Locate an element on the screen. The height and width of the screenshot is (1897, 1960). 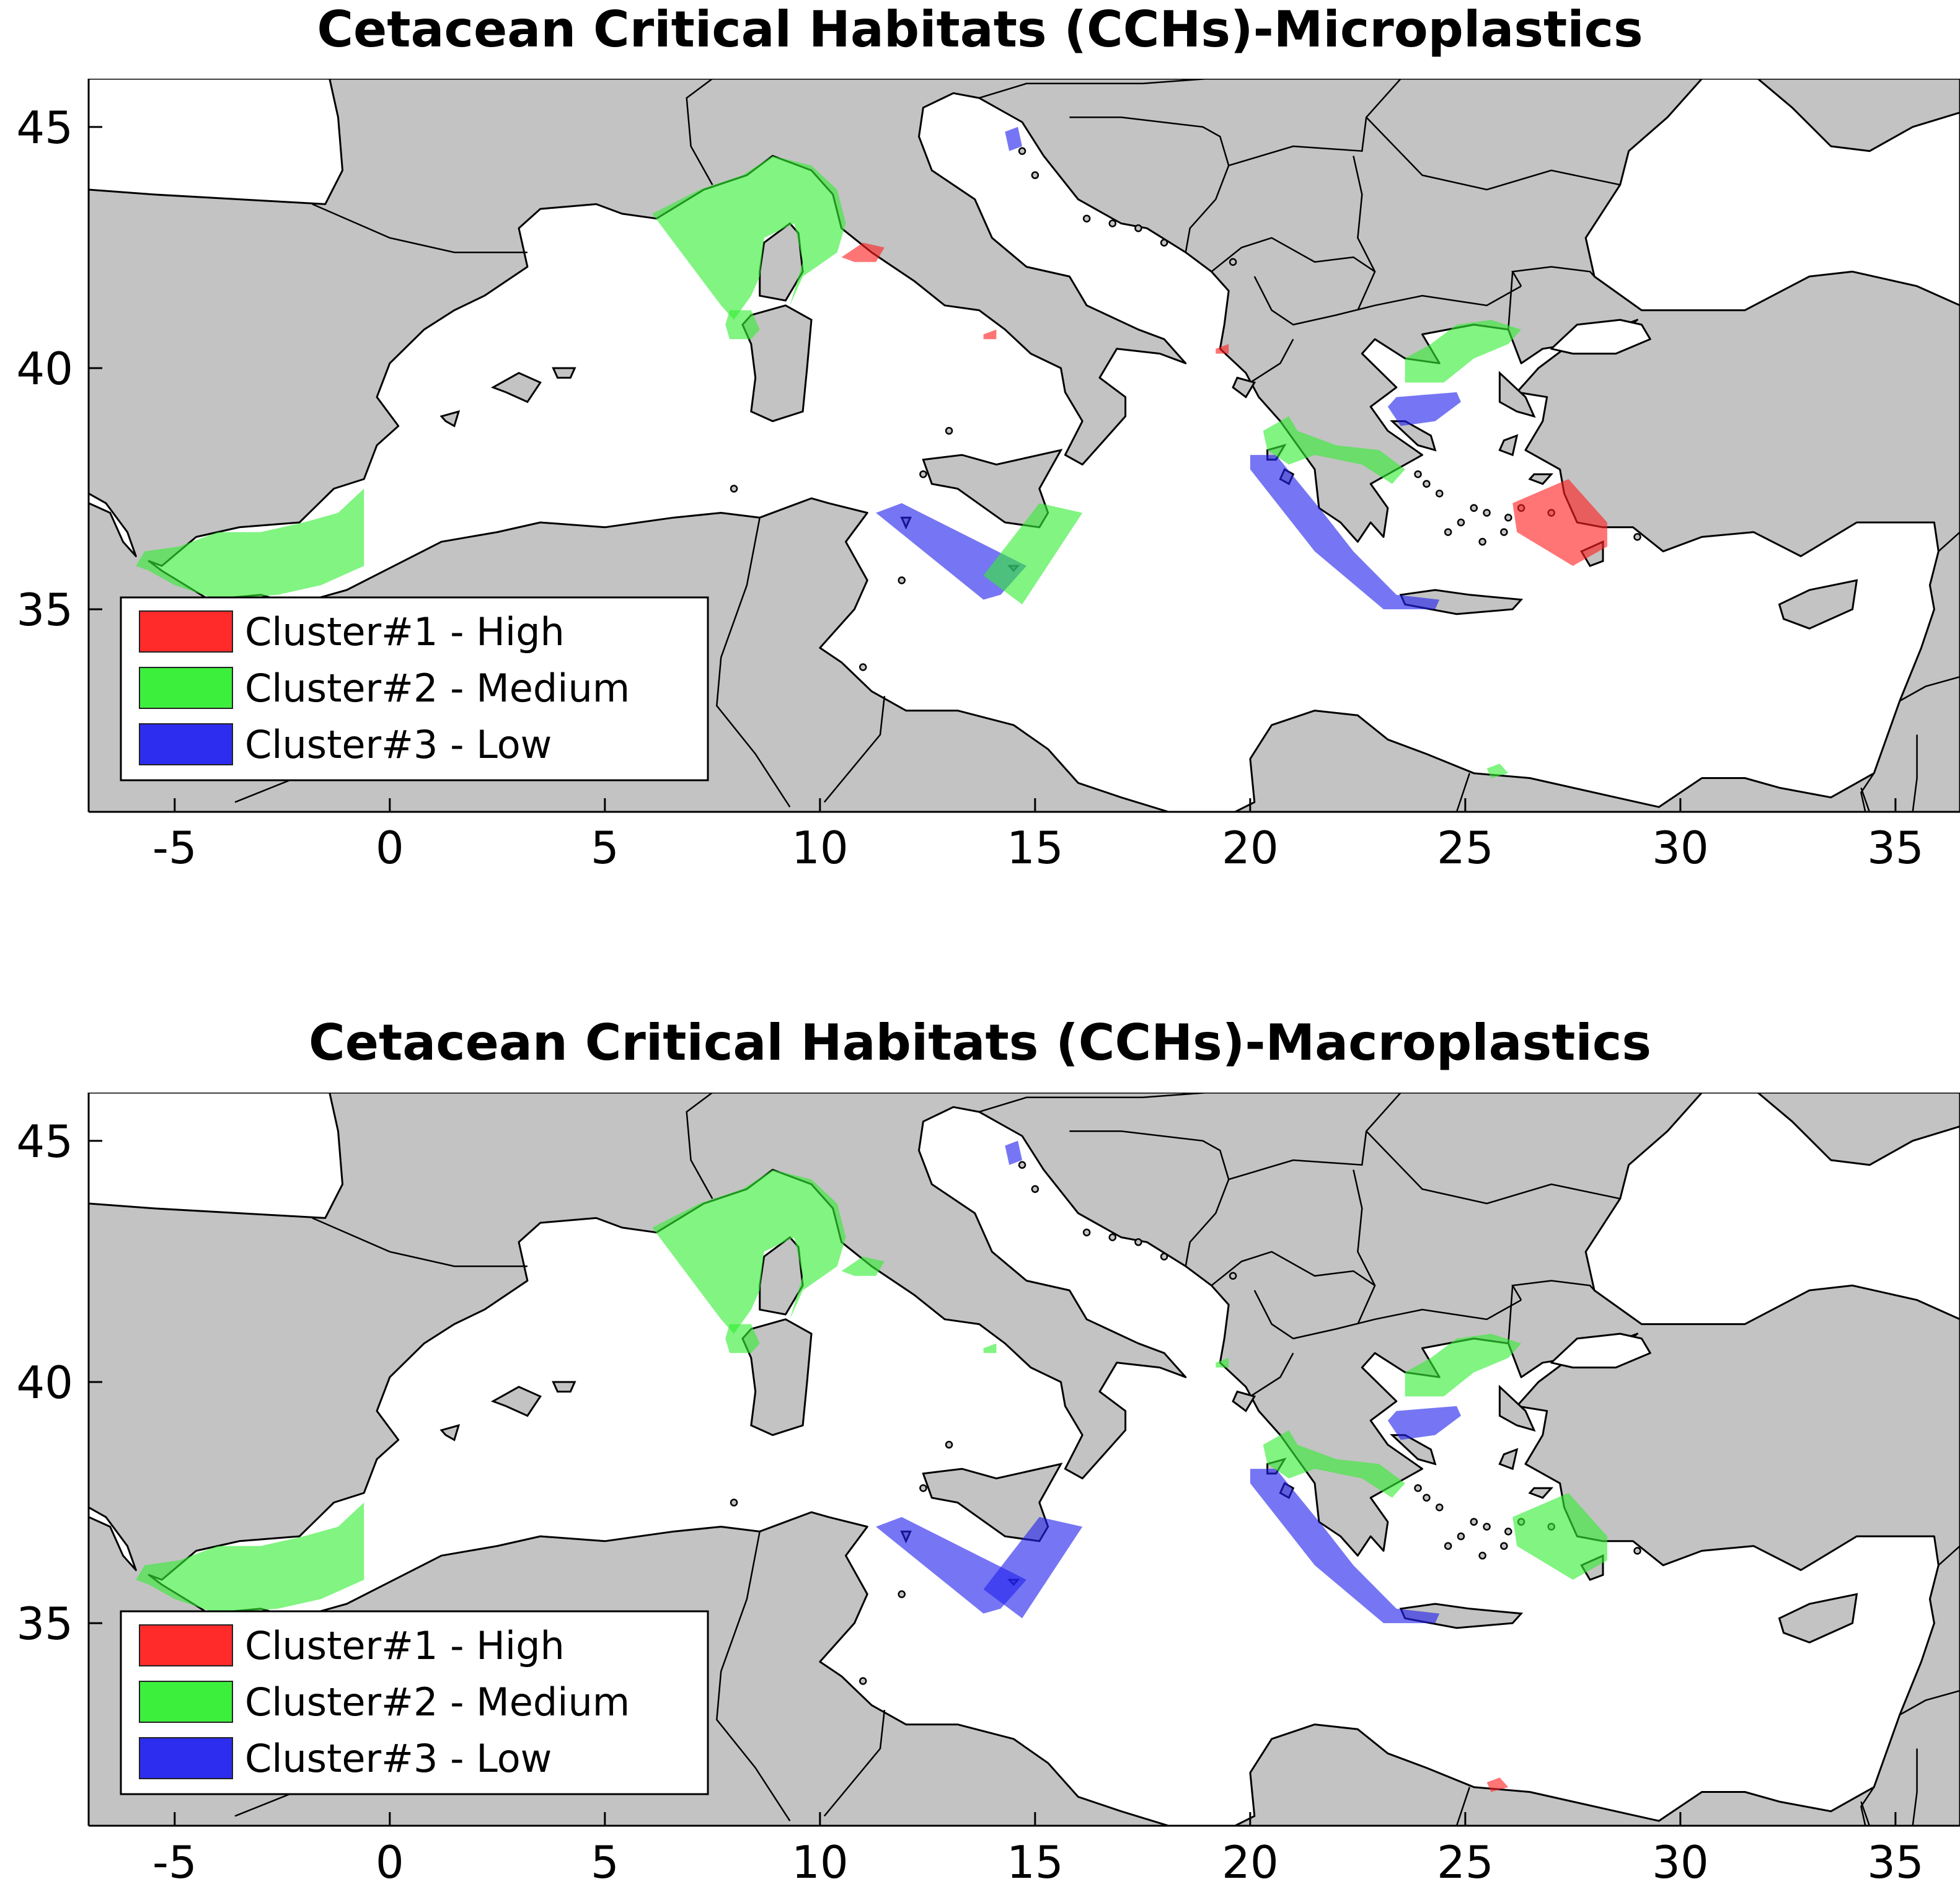
y-tick-label: 40 is located at coordinates (44, 369).